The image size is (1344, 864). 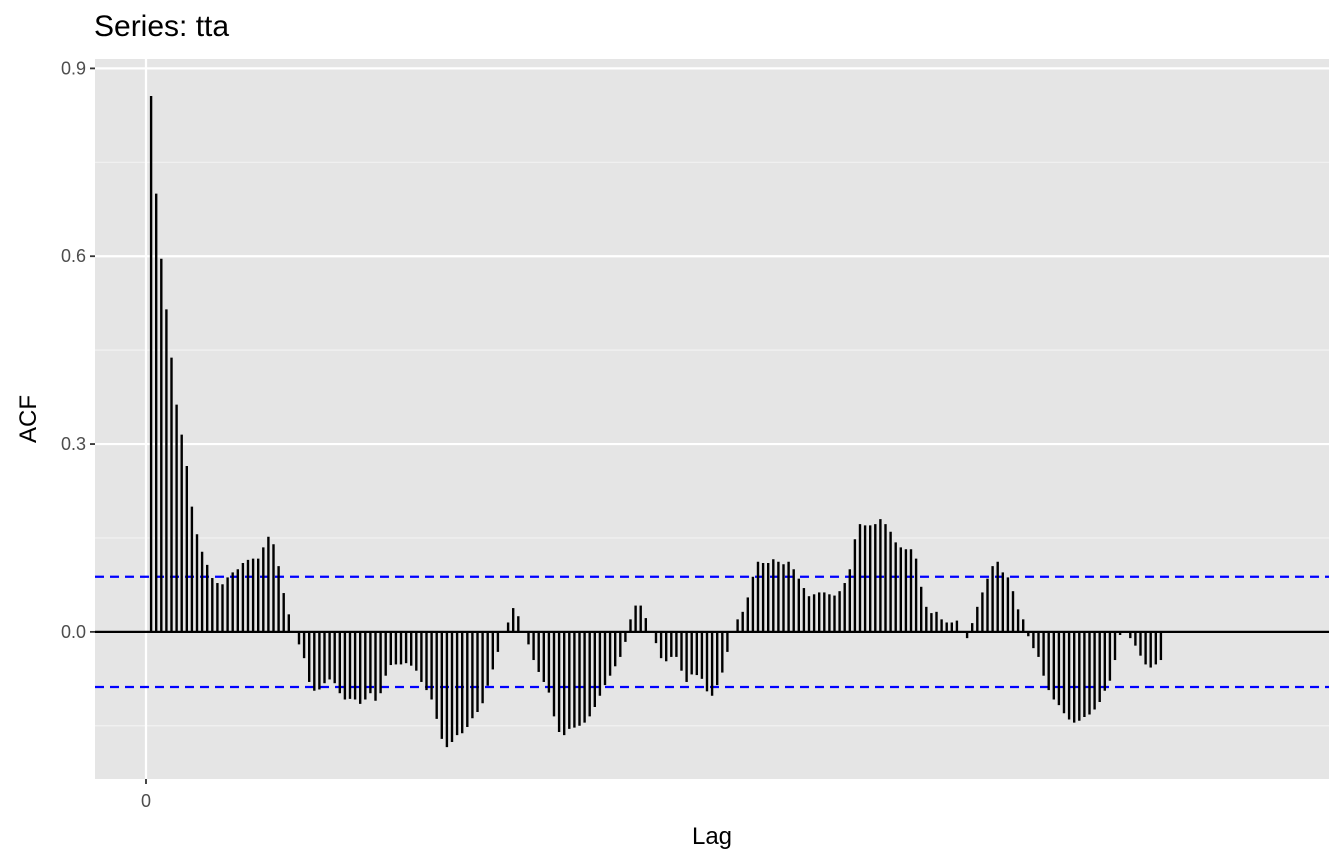 I want to click on y-tick-label: 0.3, so click(x=73, y=444).